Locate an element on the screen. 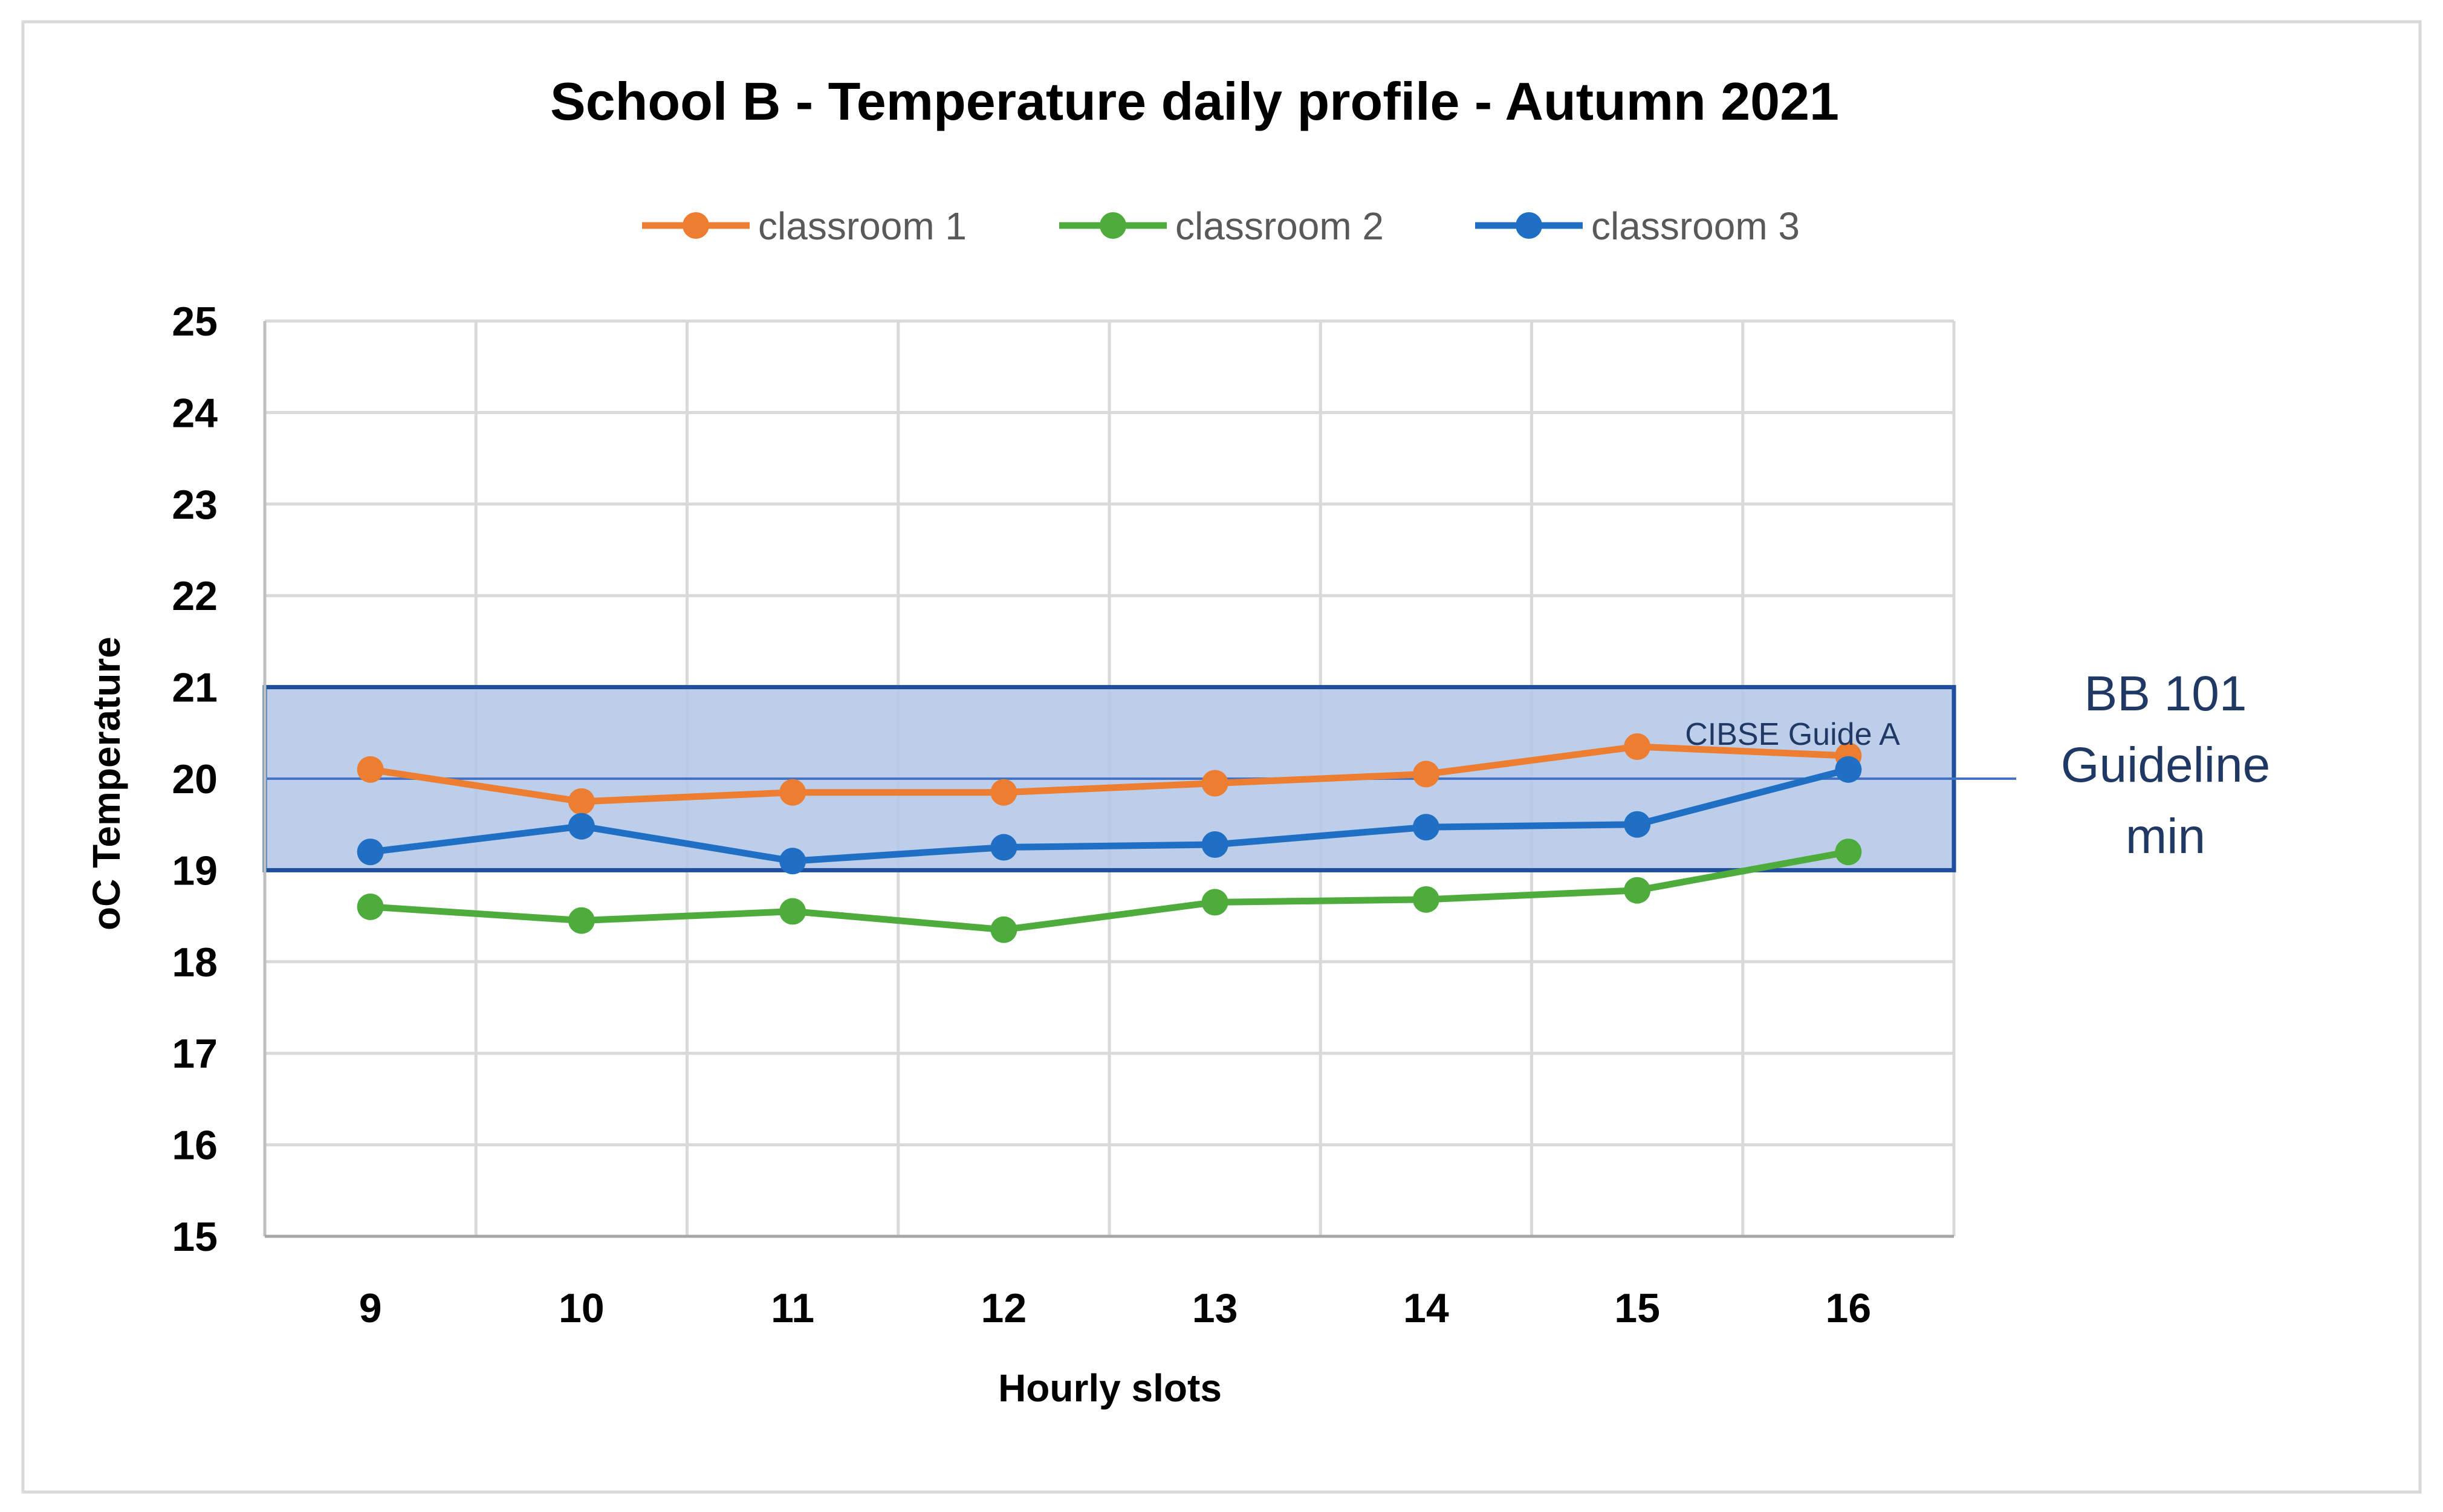 This screenshot has height=1512, width=2443. legend-label: classroom 2 is located at coordinates (1280, 226).